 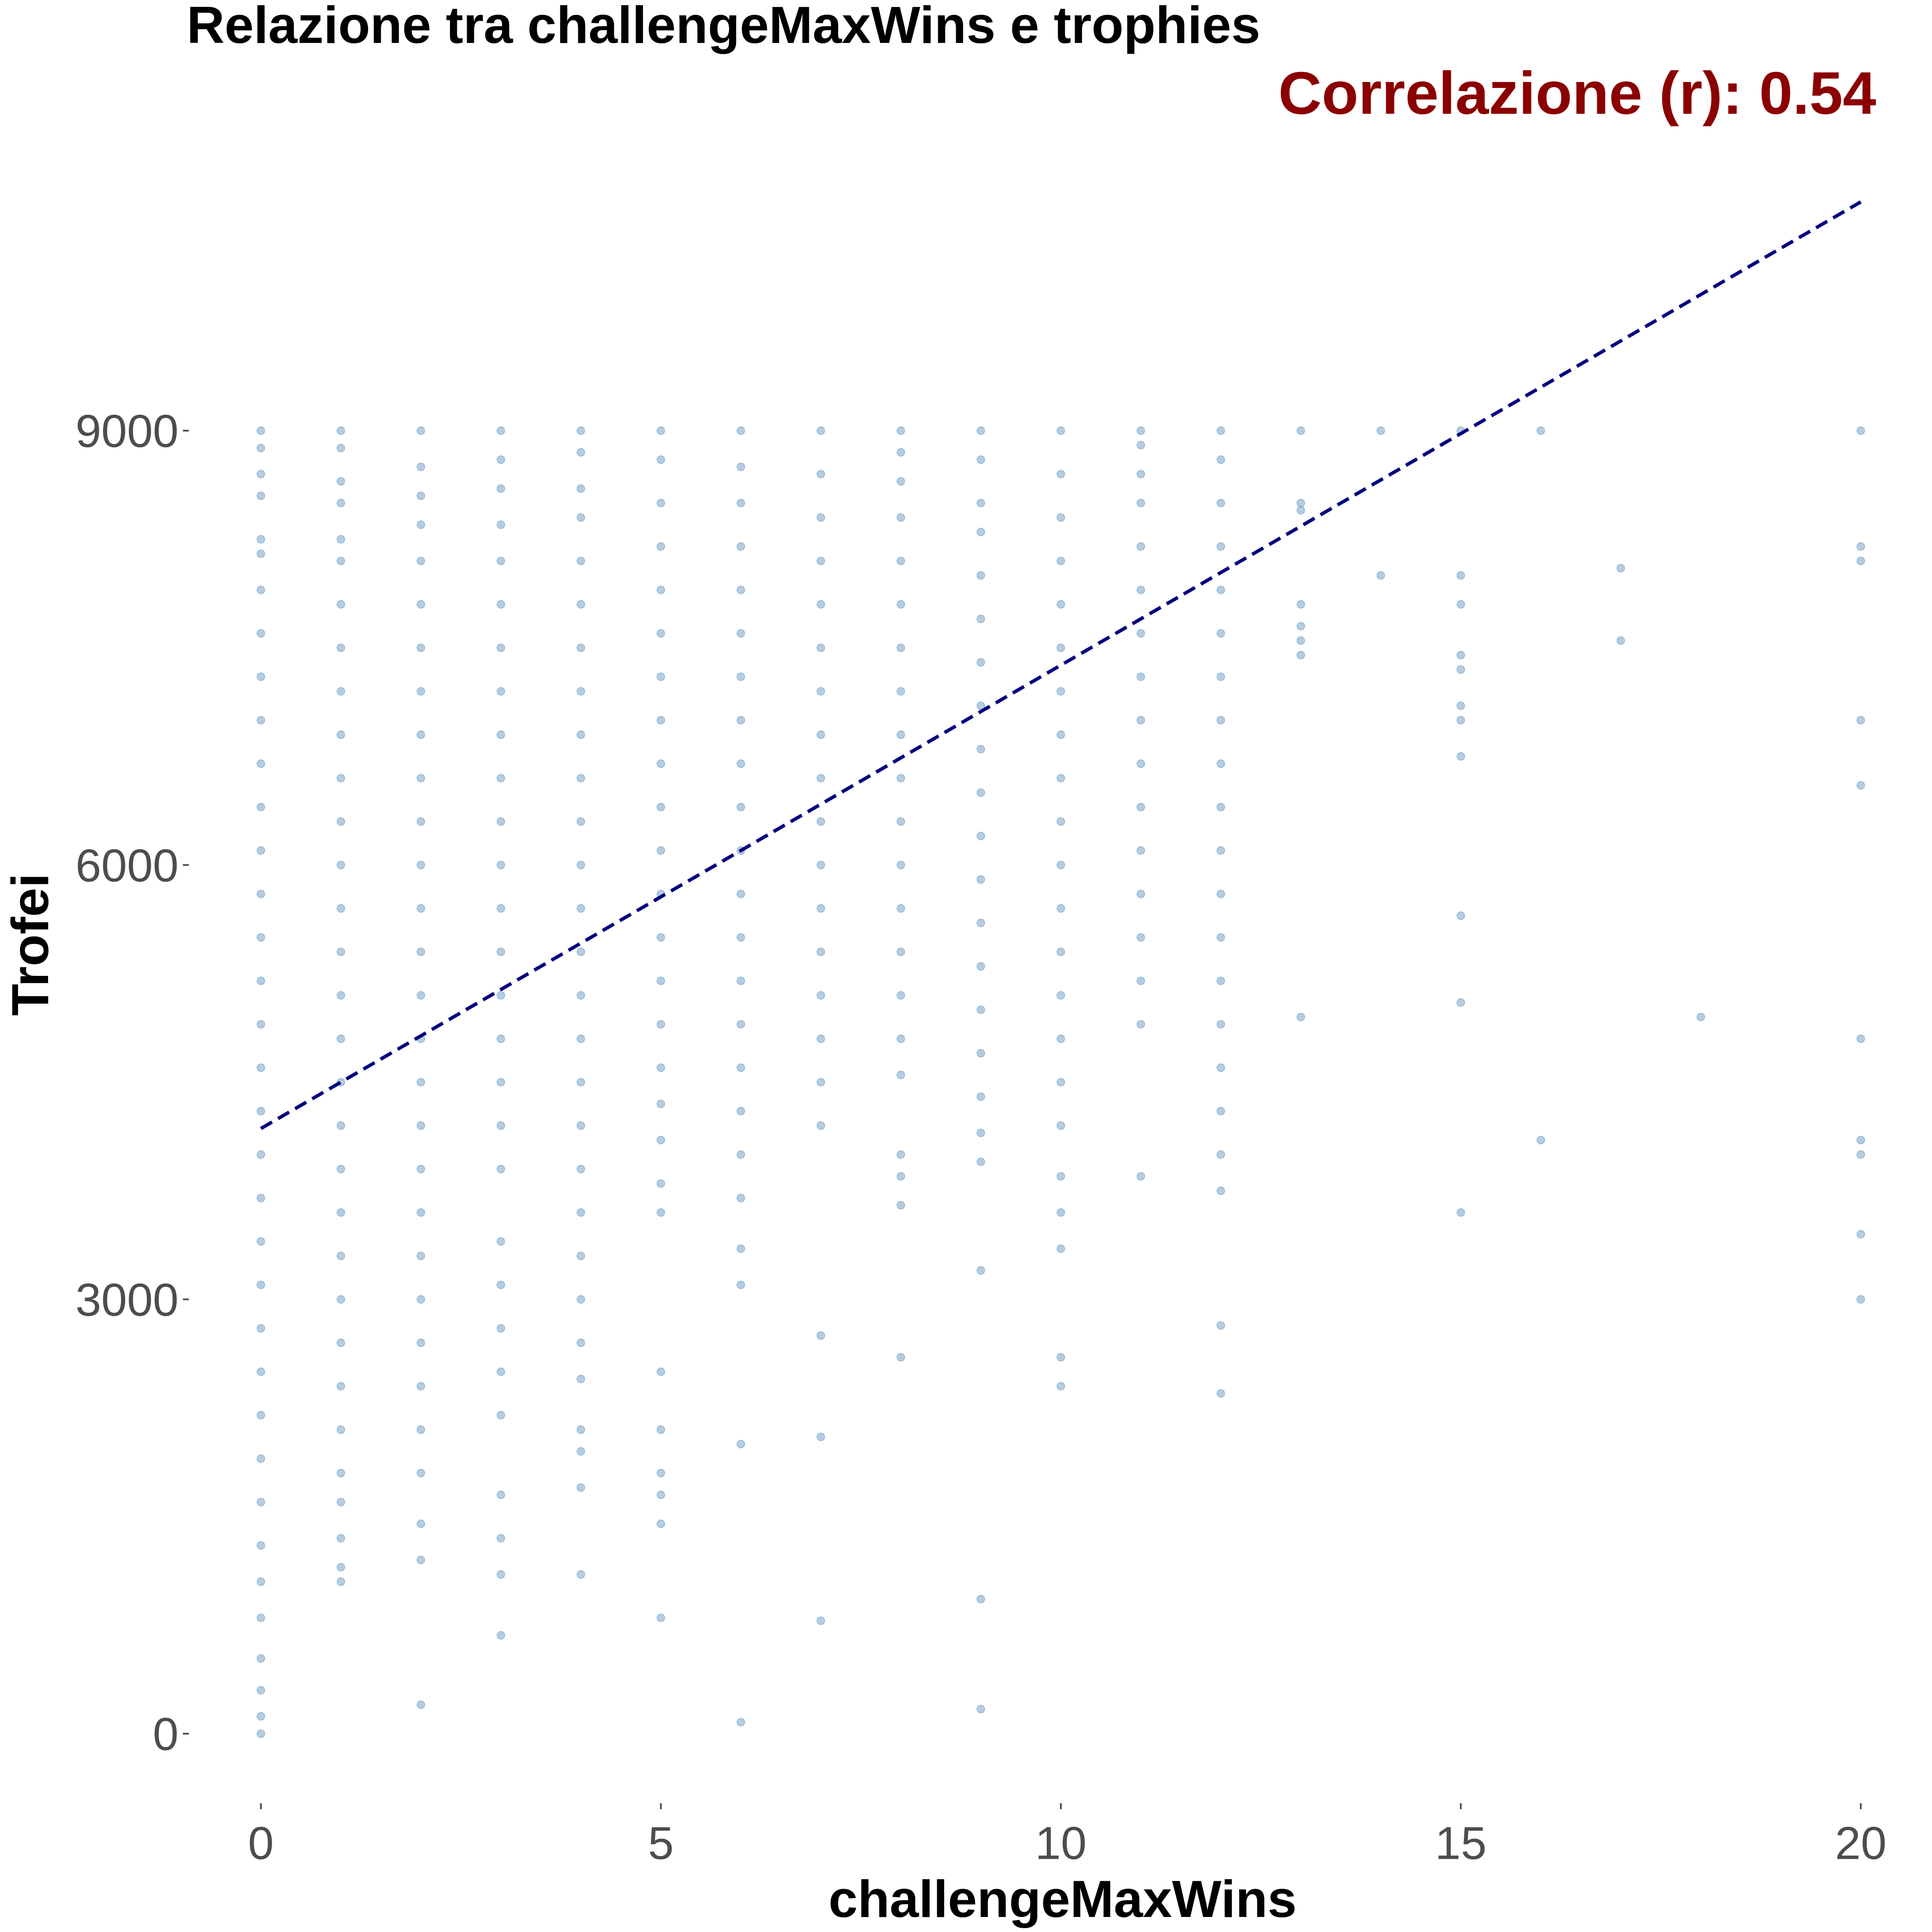 I want to click on correlation-annotation: Correlazione (r): 0.54, so click(x=1577, y=93).